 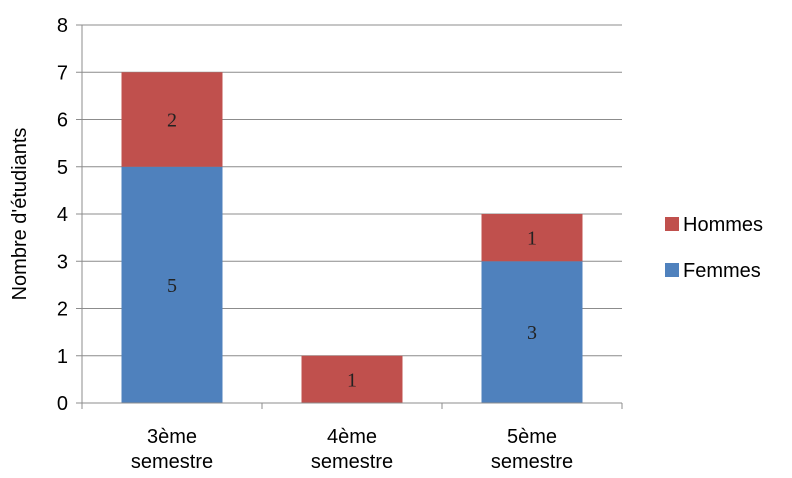 I want to click on legend: Hommes Femmes, so click(x=714, y=248).